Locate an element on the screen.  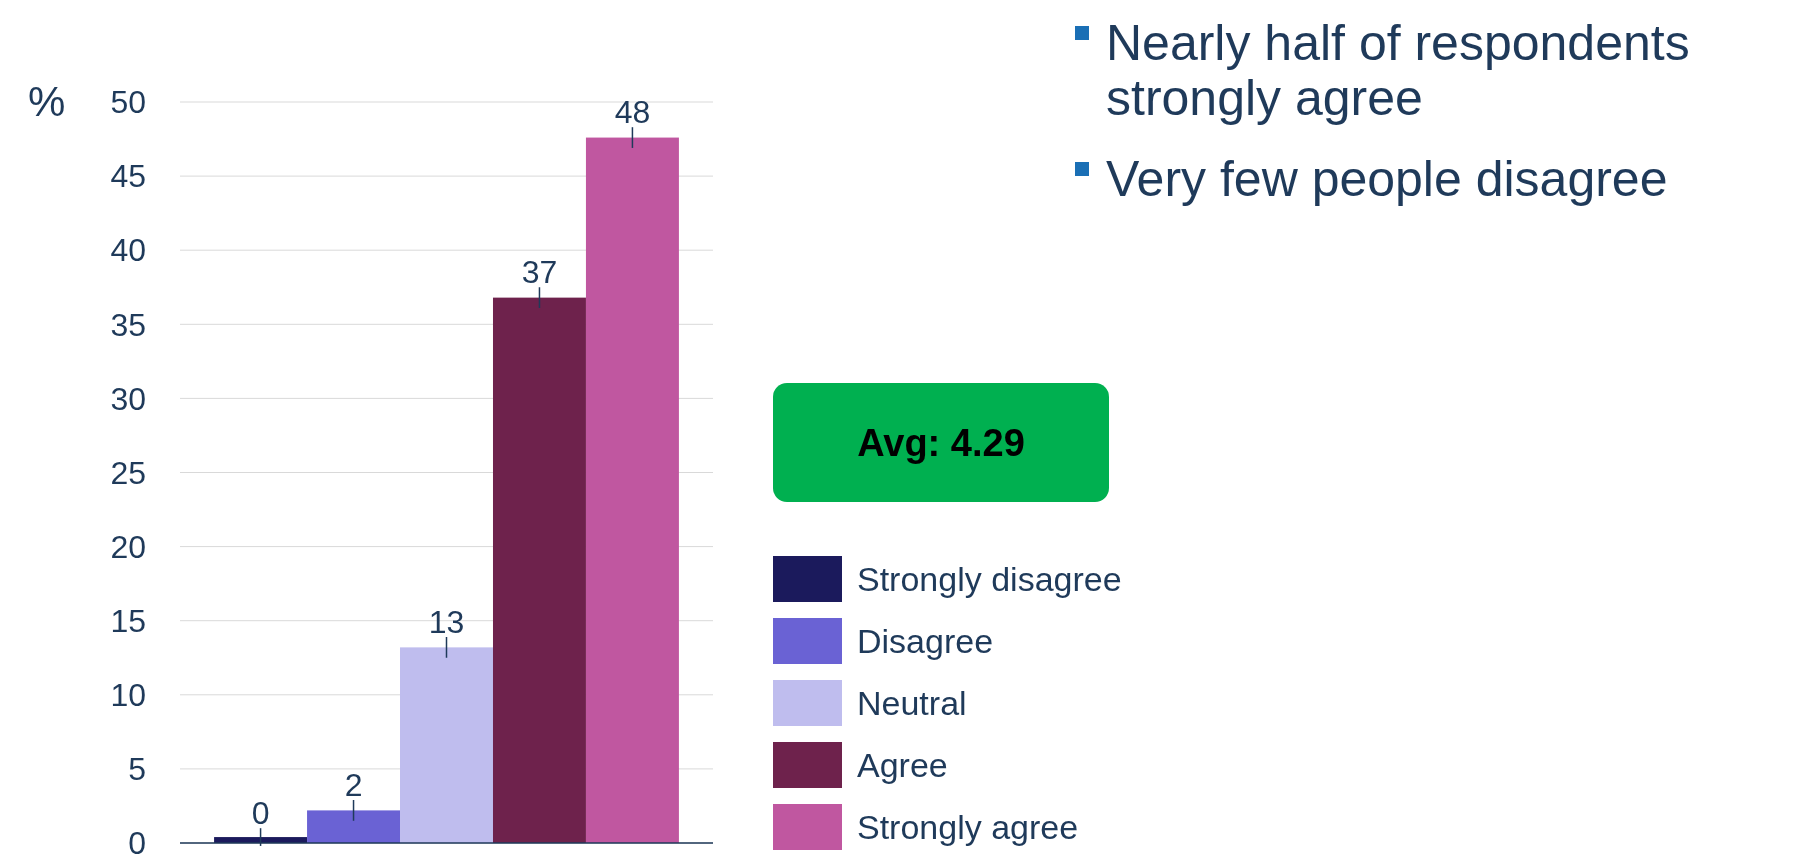
data-label: 2 is located at coordinates (353, 785).